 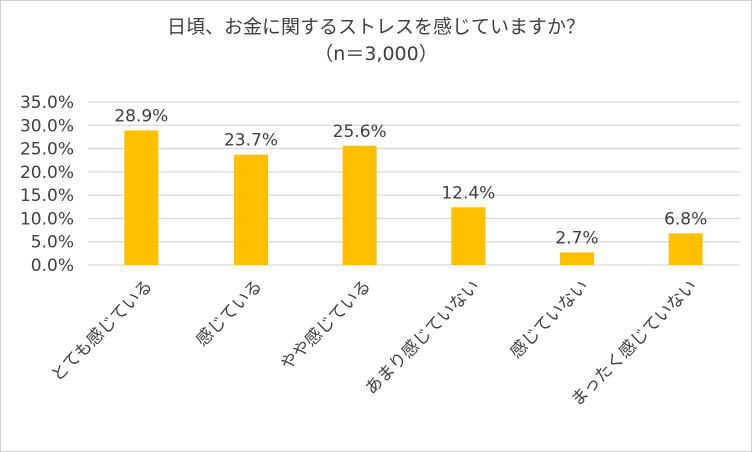 I want to click on data-label: 12.4%, so click(x=468, y=193).